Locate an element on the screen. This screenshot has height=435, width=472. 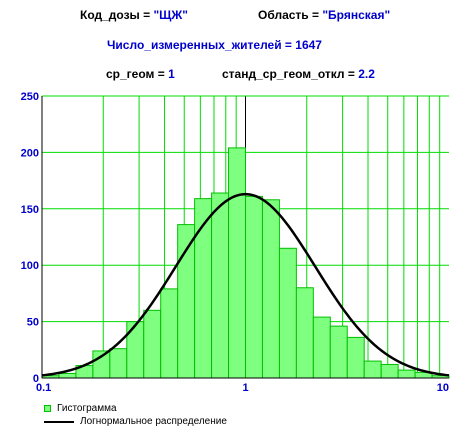
region-header: Область = "Брянская" is located at coordinates (324, 15).